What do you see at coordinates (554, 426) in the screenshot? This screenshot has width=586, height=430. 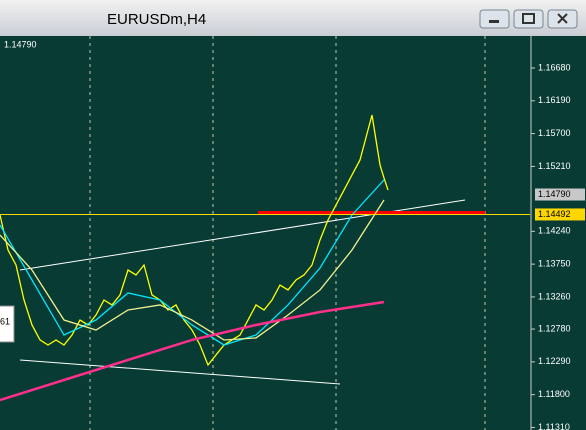 I see `y-tick-label: 1.11310` at bounding box center [554, 426].